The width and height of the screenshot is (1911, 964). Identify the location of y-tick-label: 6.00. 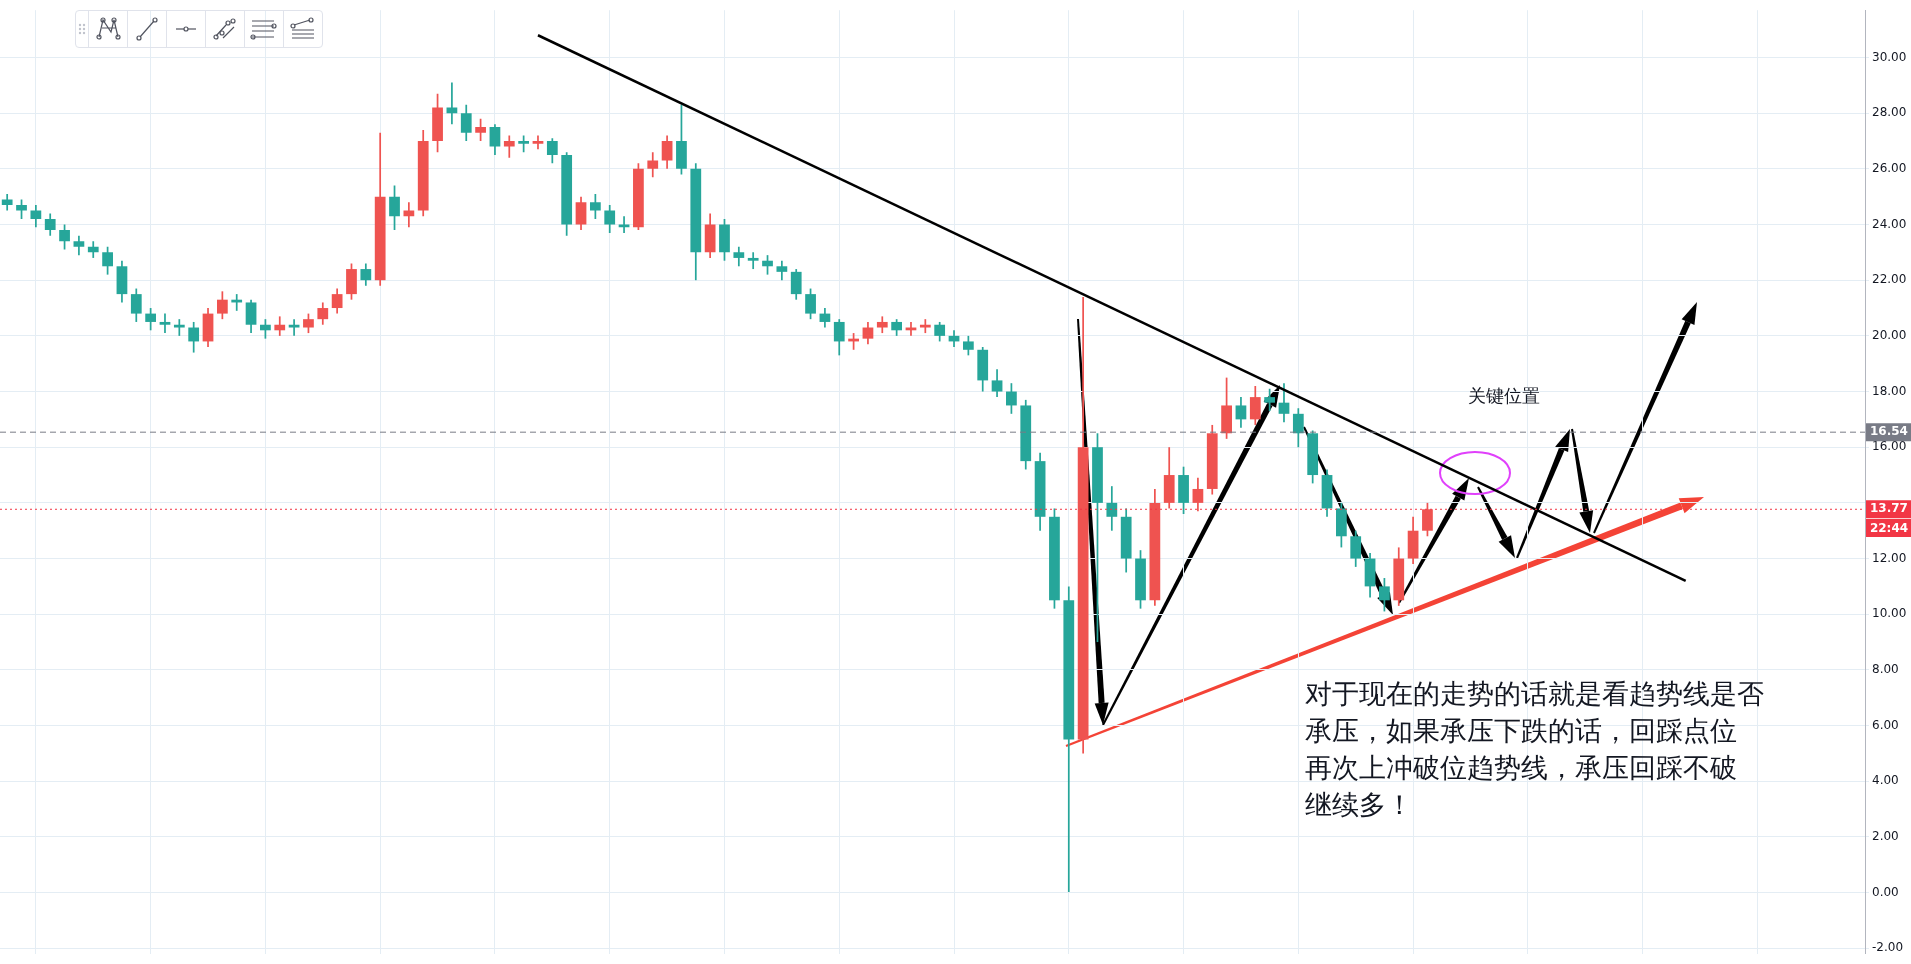
(1885, 724).